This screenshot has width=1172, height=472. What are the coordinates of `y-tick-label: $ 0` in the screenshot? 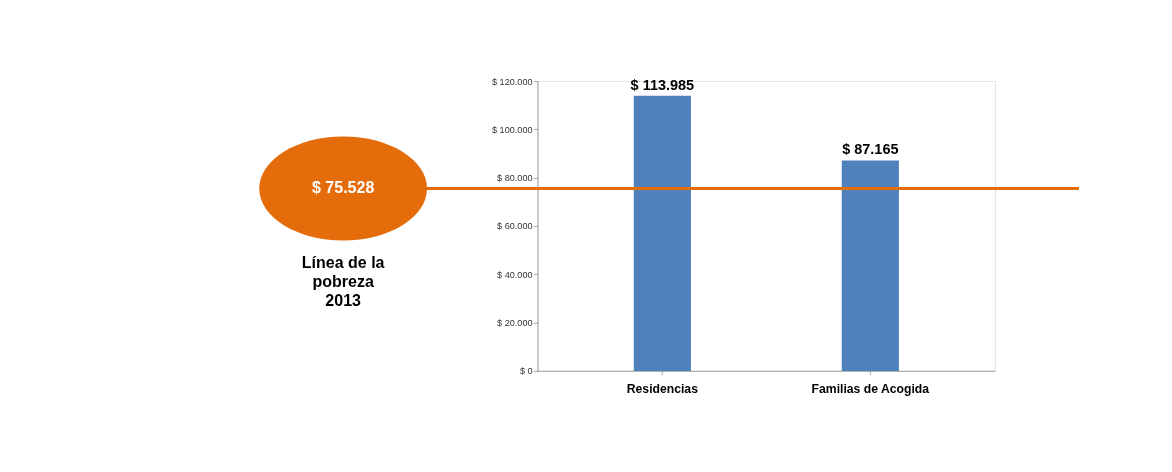 It's located at (526, 371).